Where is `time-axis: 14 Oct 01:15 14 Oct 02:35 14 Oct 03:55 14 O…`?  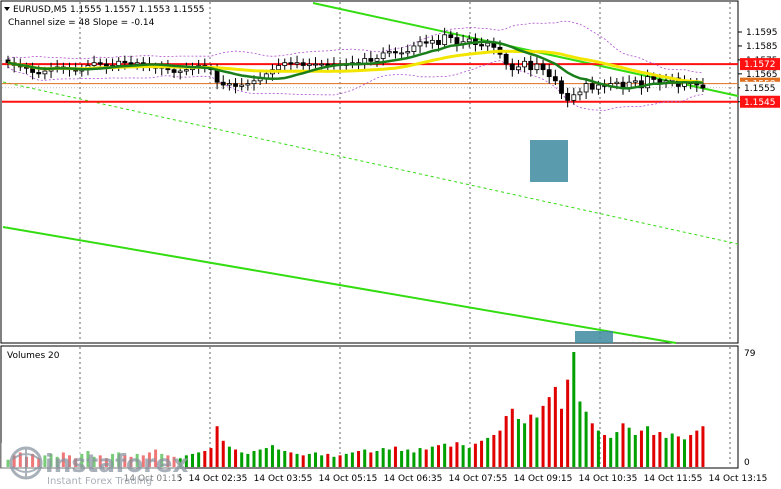
time-axis: 14 Oct 01:15 14 Oct 02:35 14 Oct 03:55 14 O… is located at coordinates (446, 479).